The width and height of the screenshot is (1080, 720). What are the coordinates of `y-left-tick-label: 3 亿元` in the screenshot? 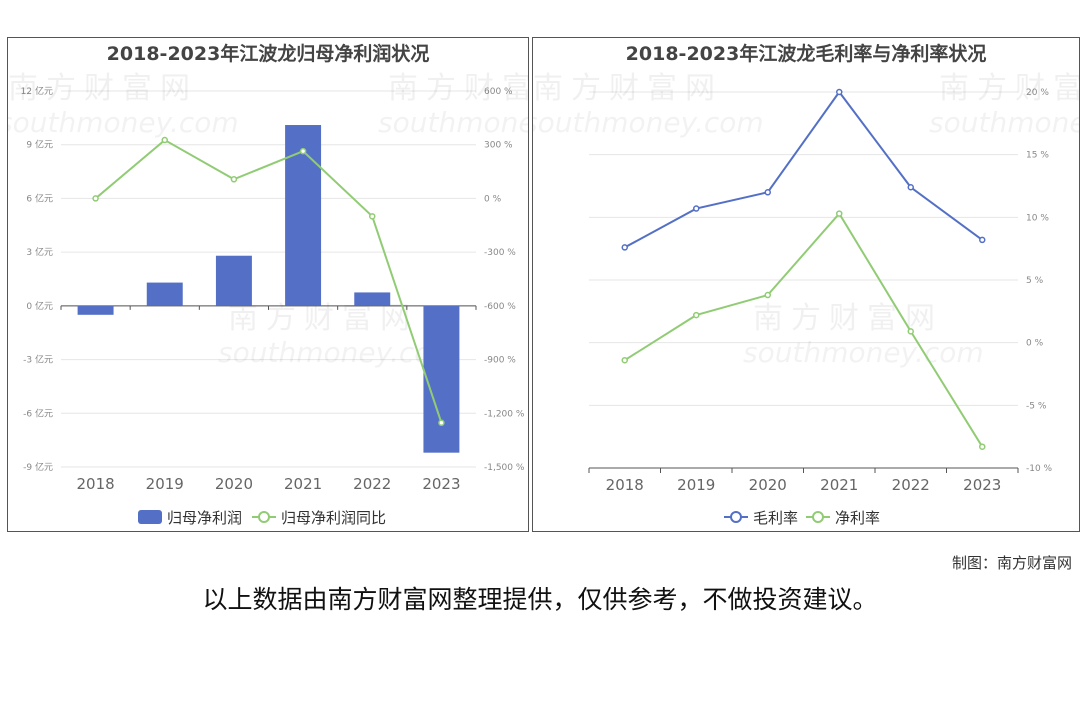 It's located at (39, 252).